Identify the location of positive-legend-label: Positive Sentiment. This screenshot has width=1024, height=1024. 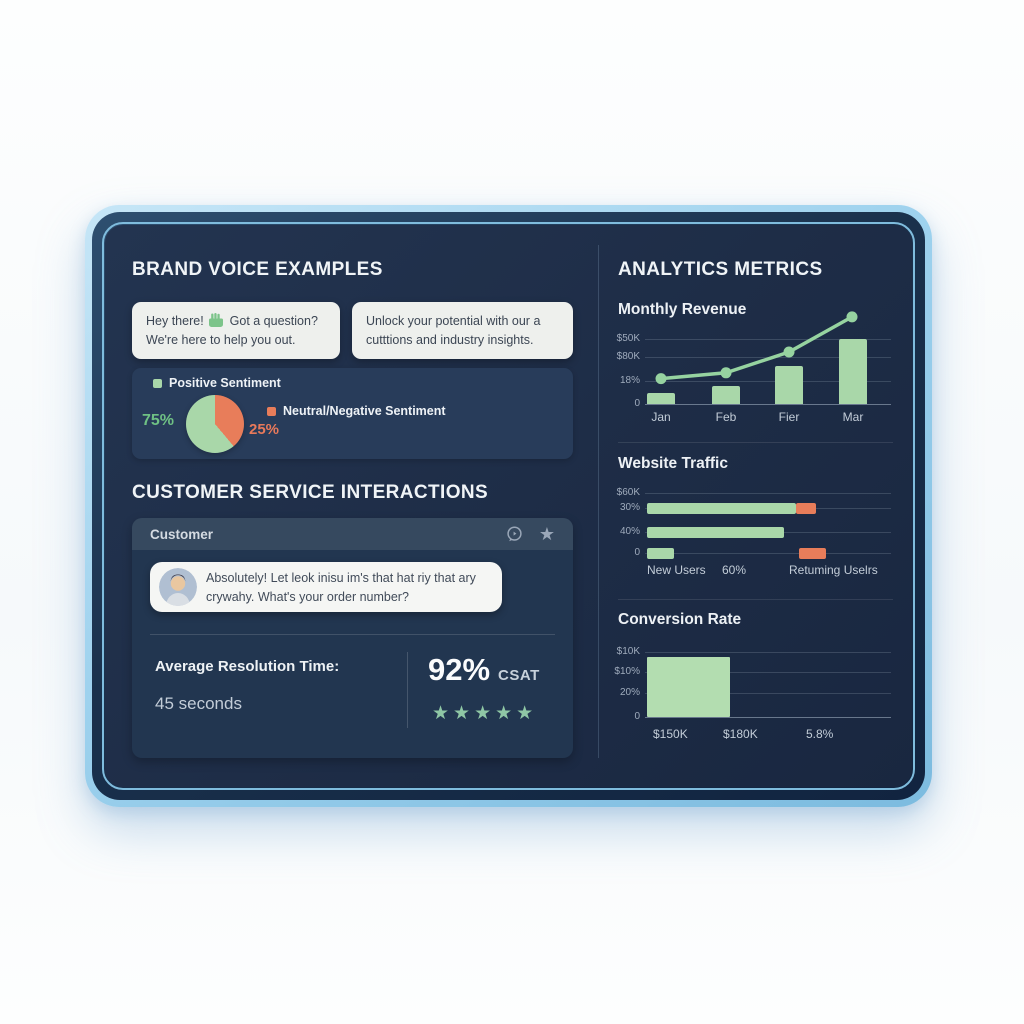
(225, 383).